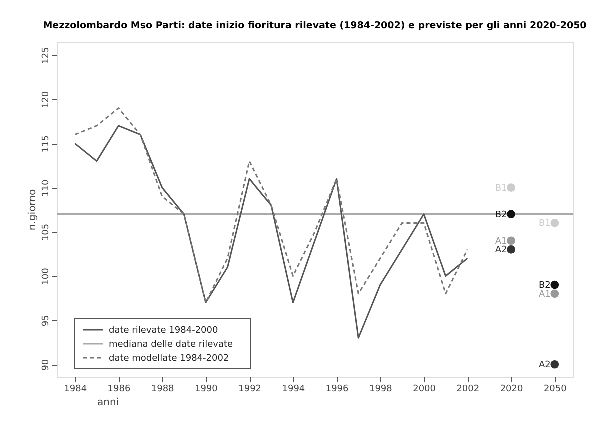  I want to click on x-tick-label: 2002, so click(468, 389).